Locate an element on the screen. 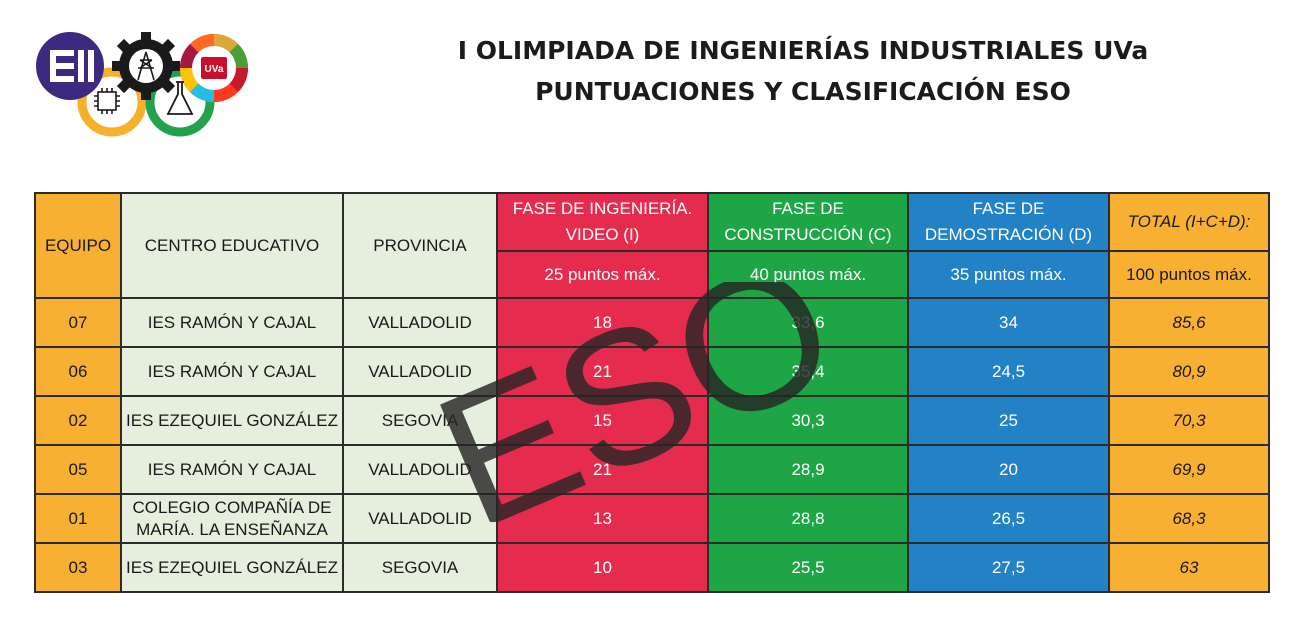  cell-equipo: 06 is located at coordinates (78, 371).